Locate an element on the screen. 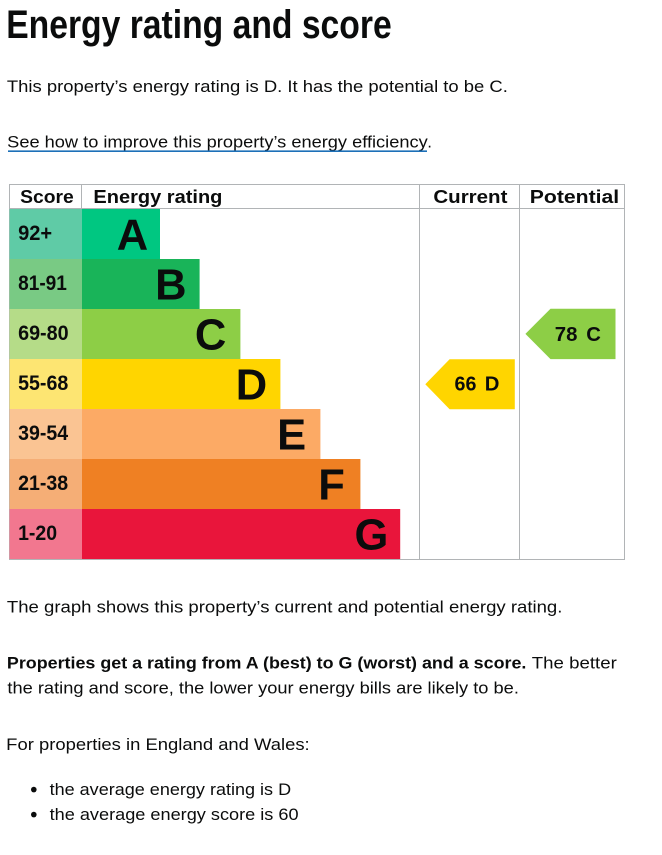 The width and height of the screenshot is (662, 855). svg-text: E is located at coordinates (291, 435).